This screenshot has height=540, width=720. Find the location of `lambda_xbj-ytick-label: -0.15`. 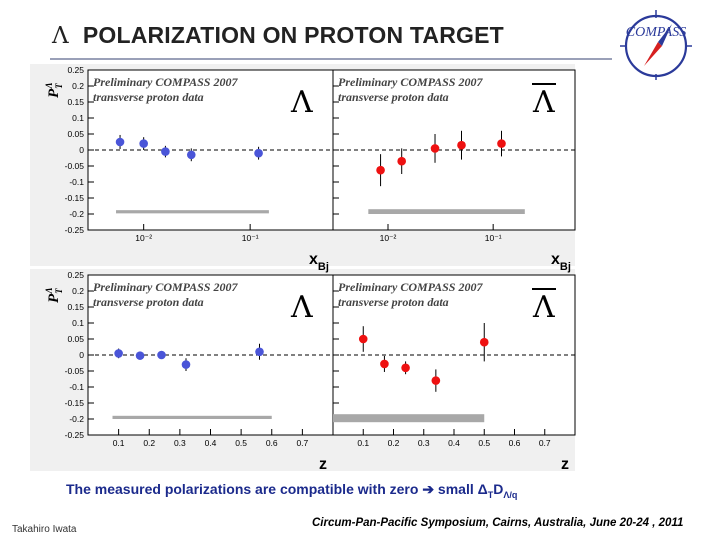

lambda_xbj-ytick-label: -0.15 is located at coordinates (75, 198).